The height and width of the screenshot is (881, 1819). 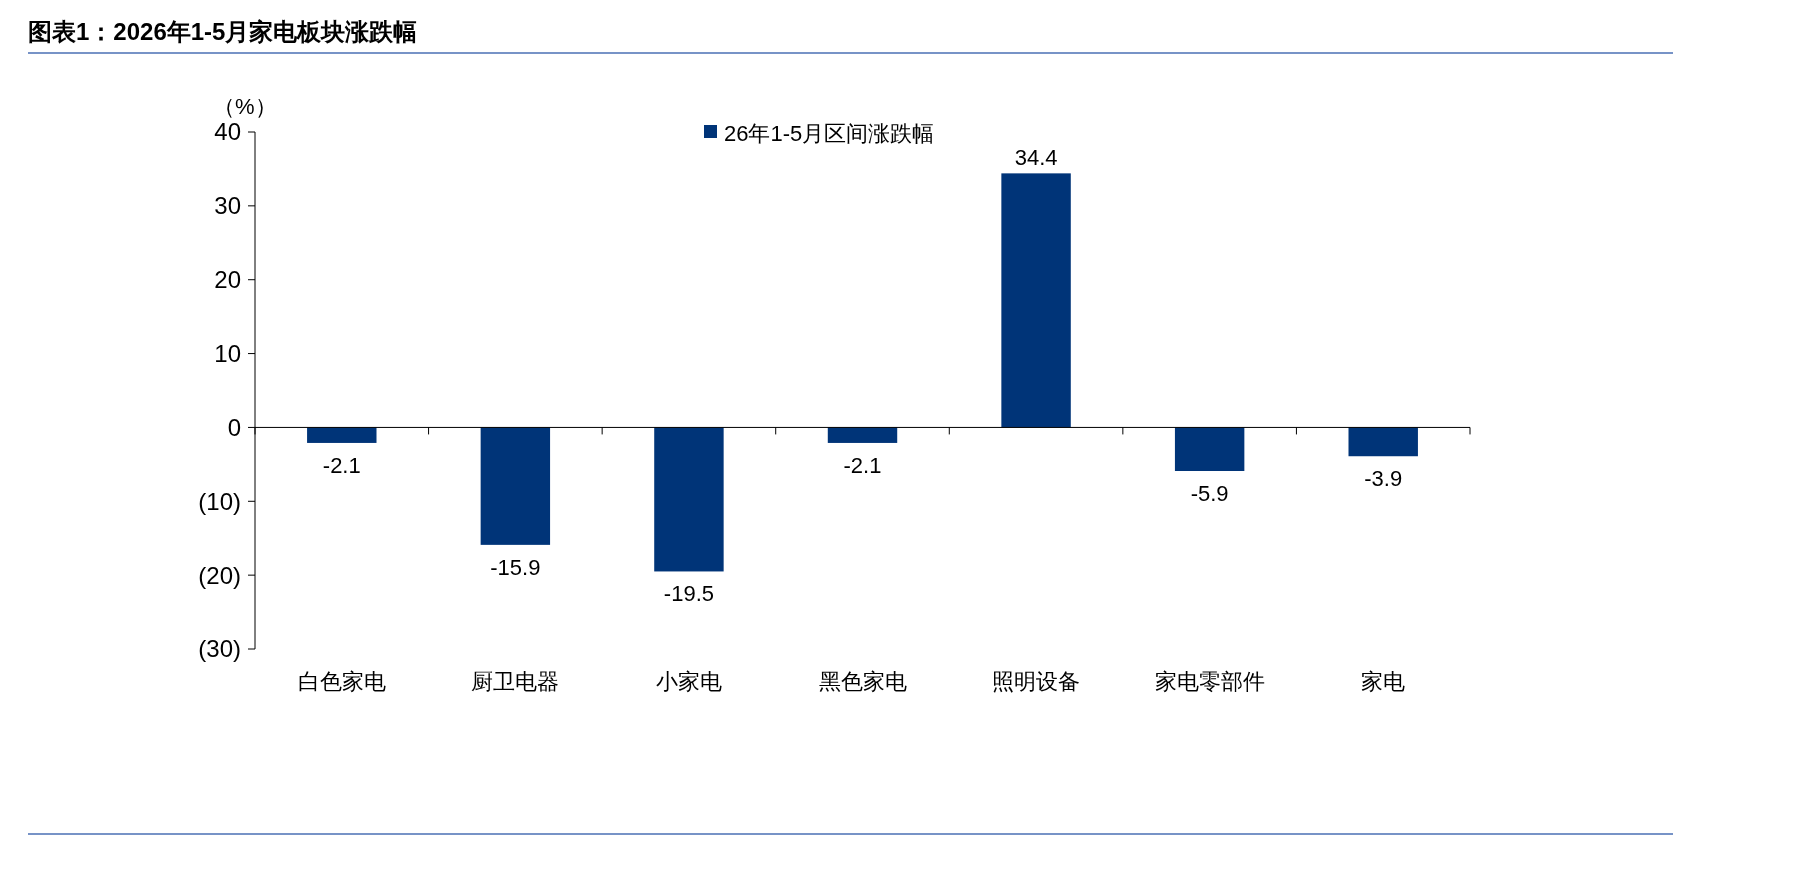 What do you see at coordinates (1383, 479) in the screenshot?
I see `data-label: -3.9` at bounding box center [1383, 479].